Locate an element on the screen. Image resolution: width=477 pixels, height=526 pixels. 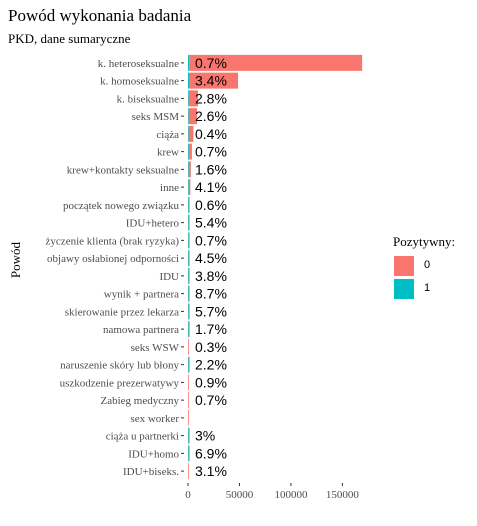
percent-label: 0.9% is located at coordinates (211, 382).